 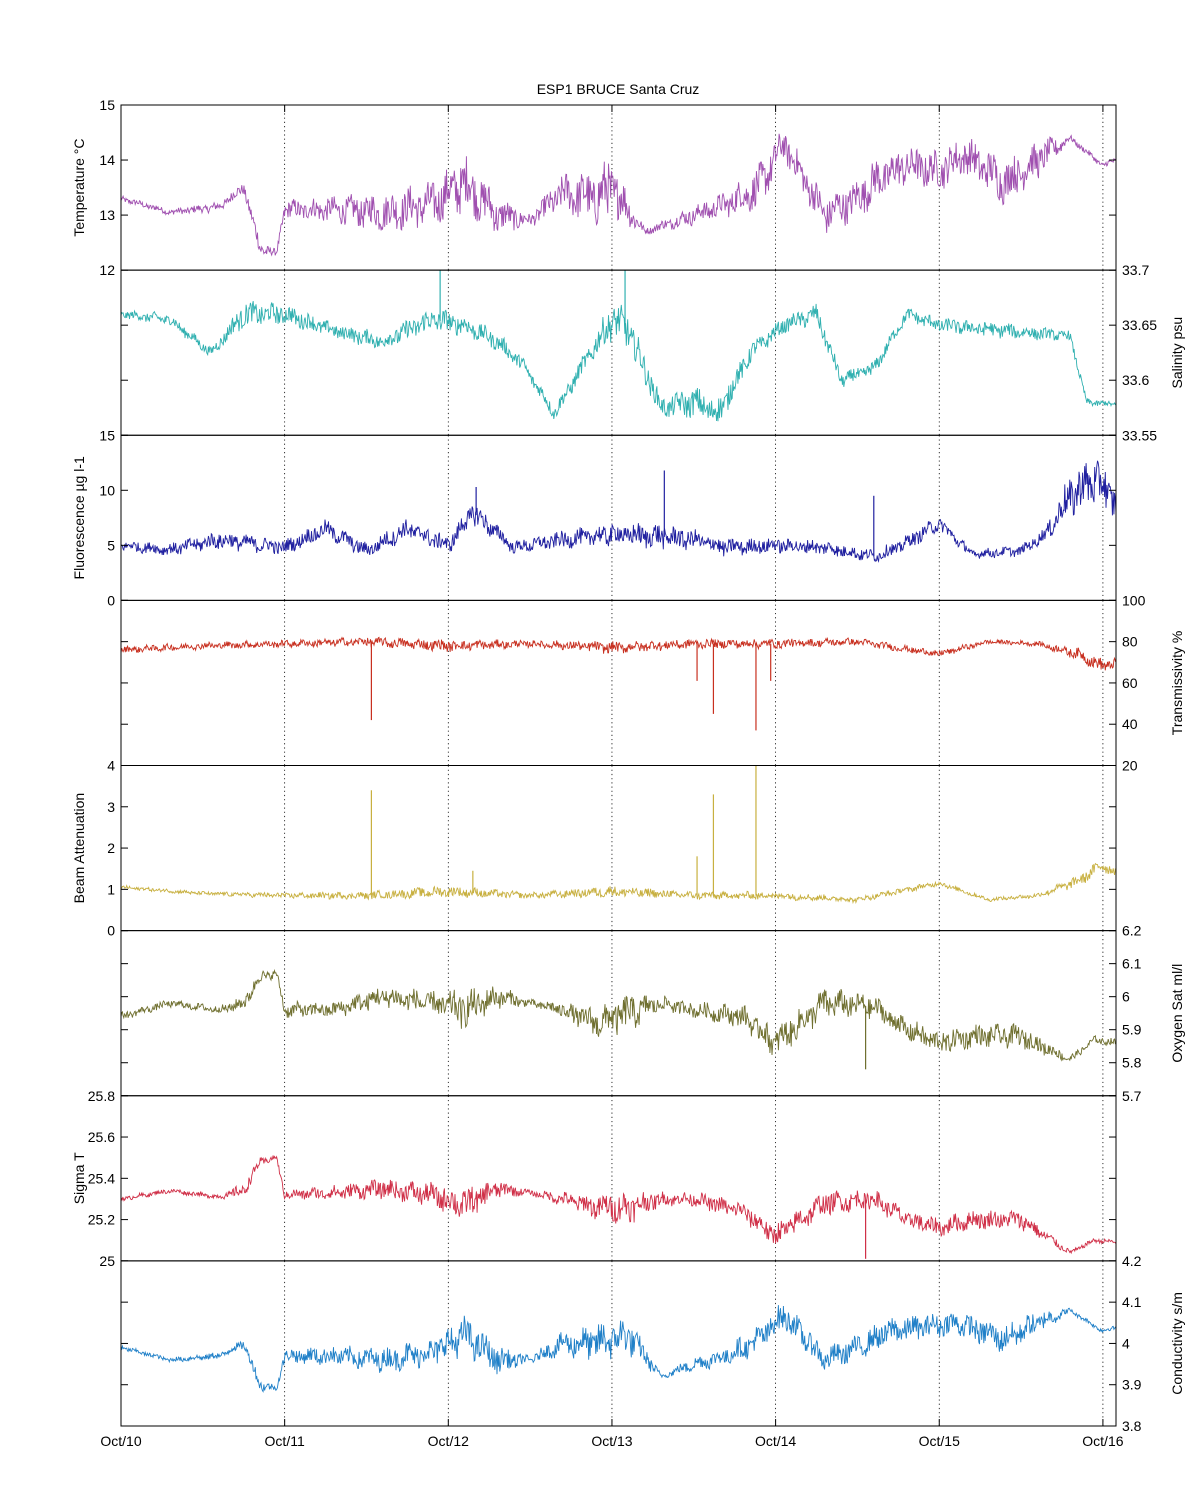 I want to click on y-tick-label: 6, so click(x=1126, y=997).